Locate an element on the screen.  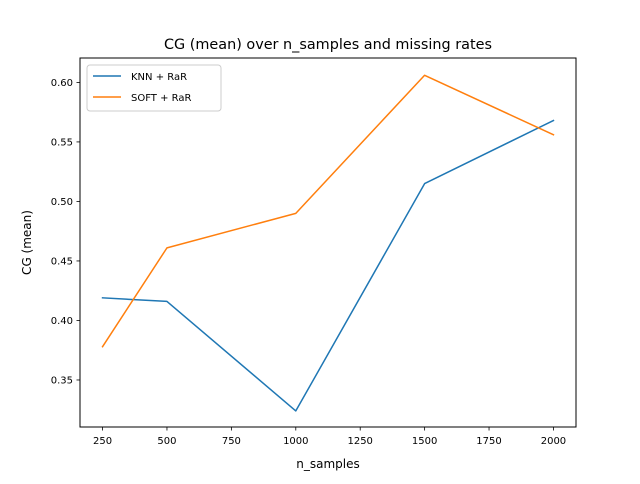
x-tick-label-4: 1250 is located at coordinates (359, 441).